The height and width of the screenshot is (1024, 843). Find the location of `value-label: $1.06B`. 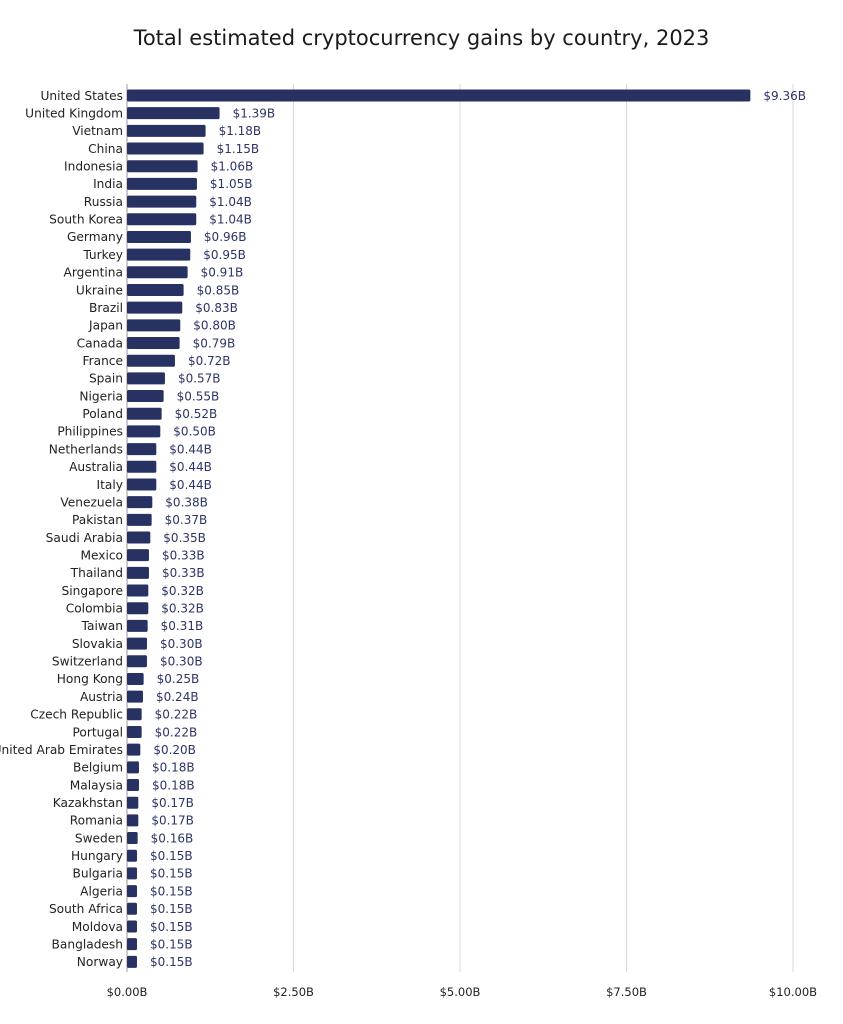

value-label: $1.06B is located at coordinates (232, 167).